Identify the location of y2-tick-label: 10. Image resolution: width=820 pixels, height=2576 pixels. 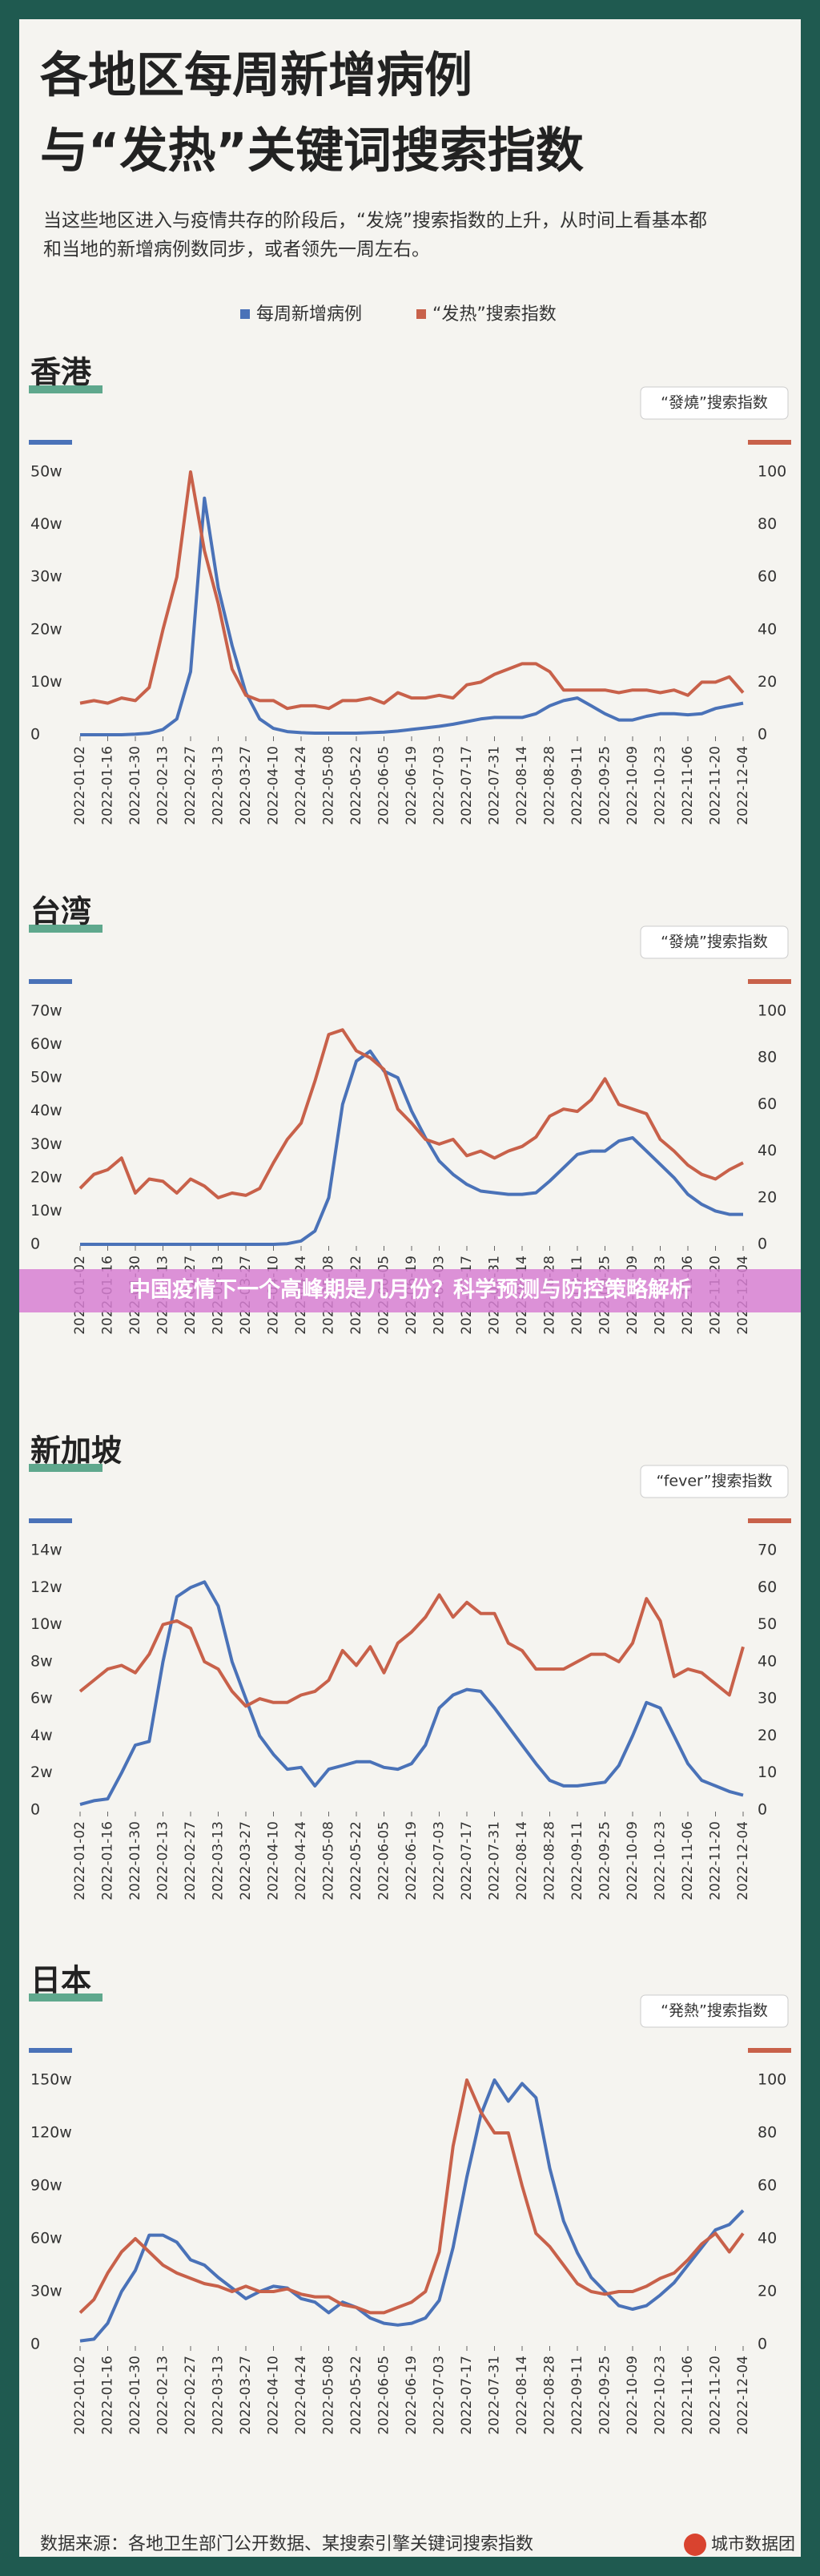
(767, 1772).